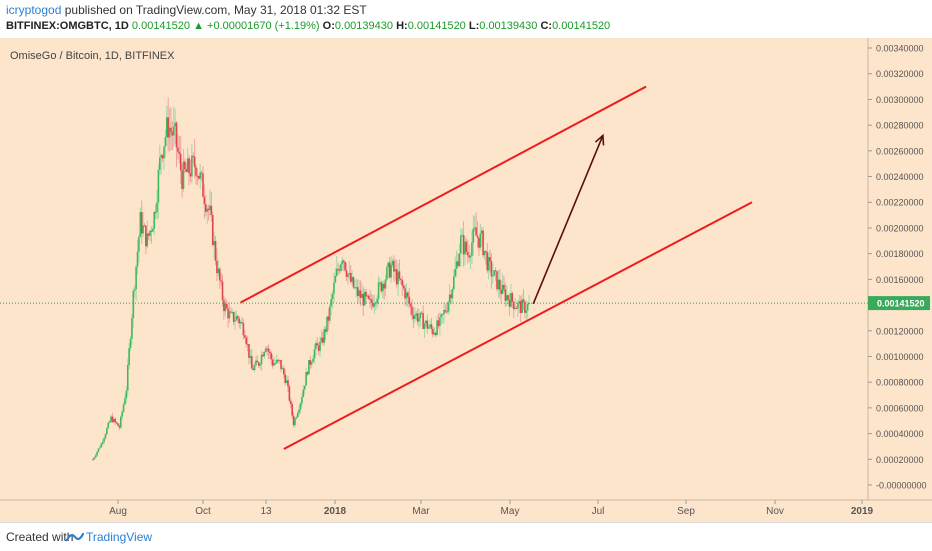 This screenshot has width=932, height=551. I want to click on y-tick-label: 0.00200000, so click(900, 228).